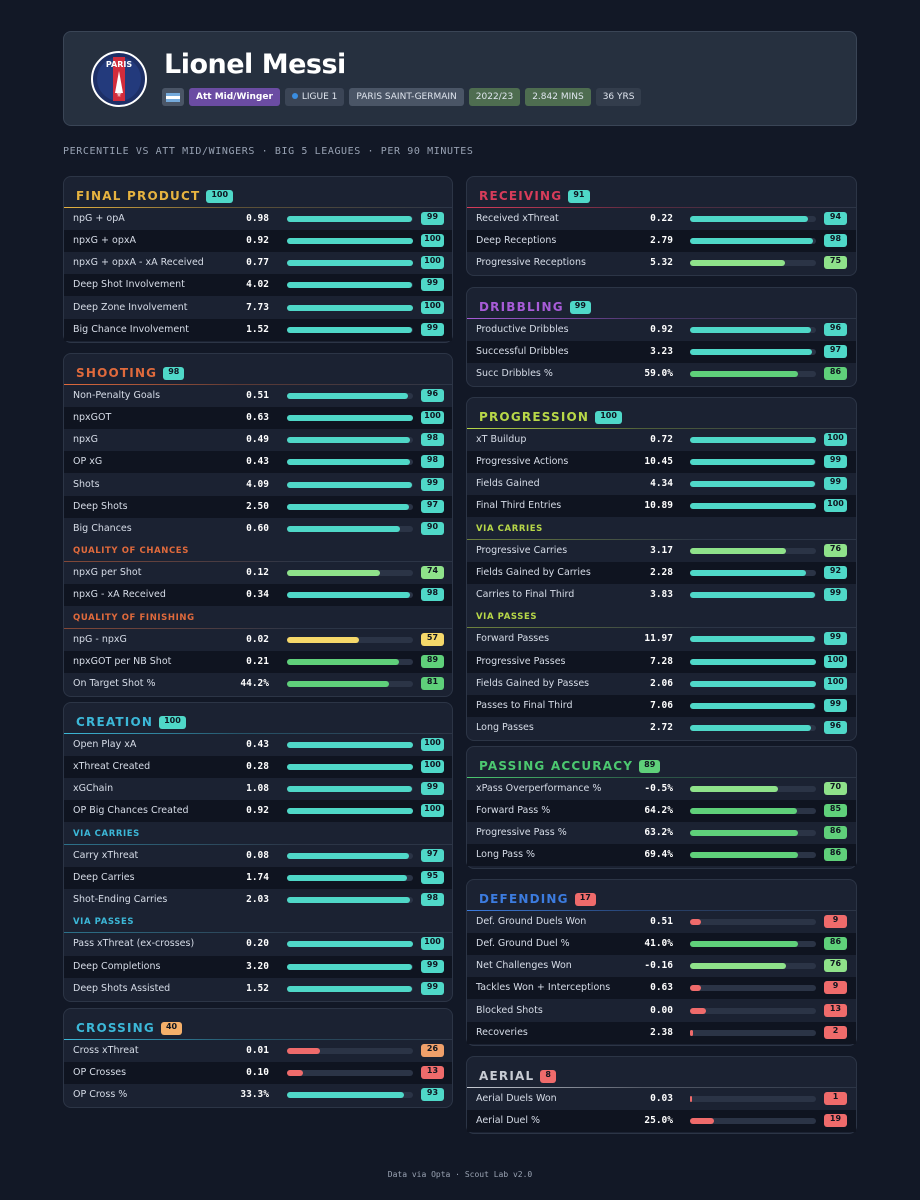 The height and width of the screenshot is (1200, 920). Describe the element at coordinates (661, 572) in the screenshot. I see `stat-row: Fields Gained by Carries 2.28 92` at that location.